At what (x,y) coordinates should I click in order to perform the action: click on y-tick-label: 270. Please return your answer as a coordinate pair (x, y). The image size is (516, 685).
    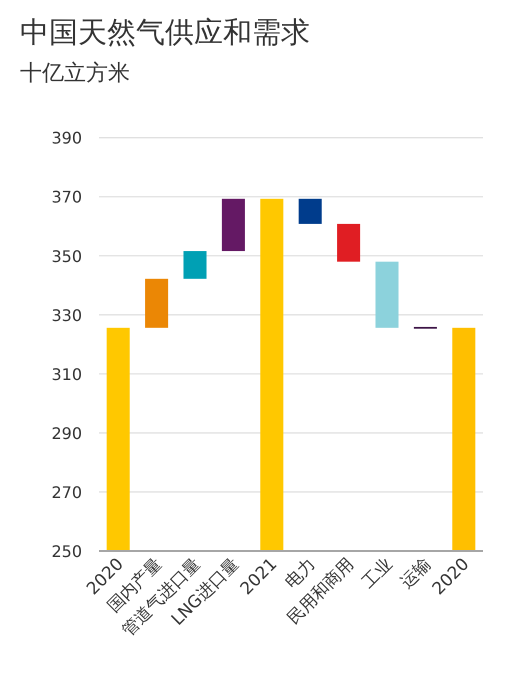
    Looking at the image, I should click on (66, 492).